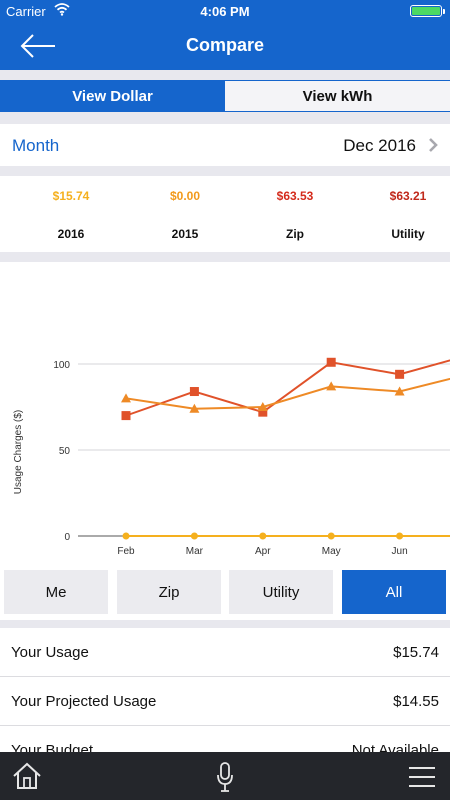  What do you see at coordinates (408, 234) in the screenshot?
I see `summary-label: Utility` at bounding box center [408, 234].